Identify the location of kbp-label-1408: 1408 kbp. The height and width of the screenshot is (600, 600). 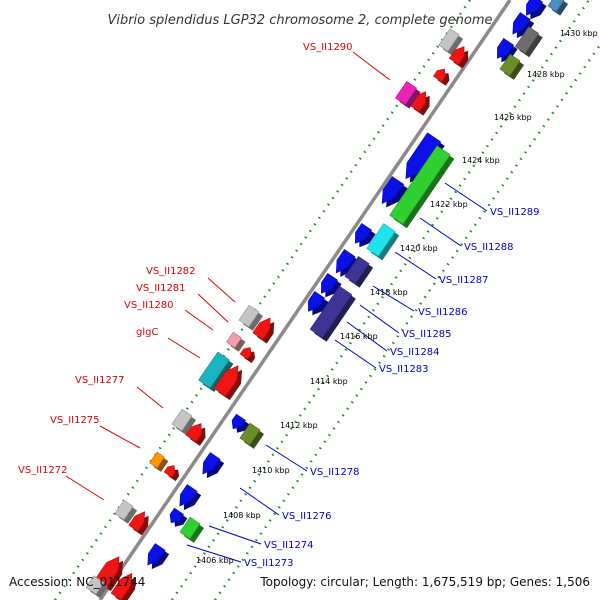
(242, 515).